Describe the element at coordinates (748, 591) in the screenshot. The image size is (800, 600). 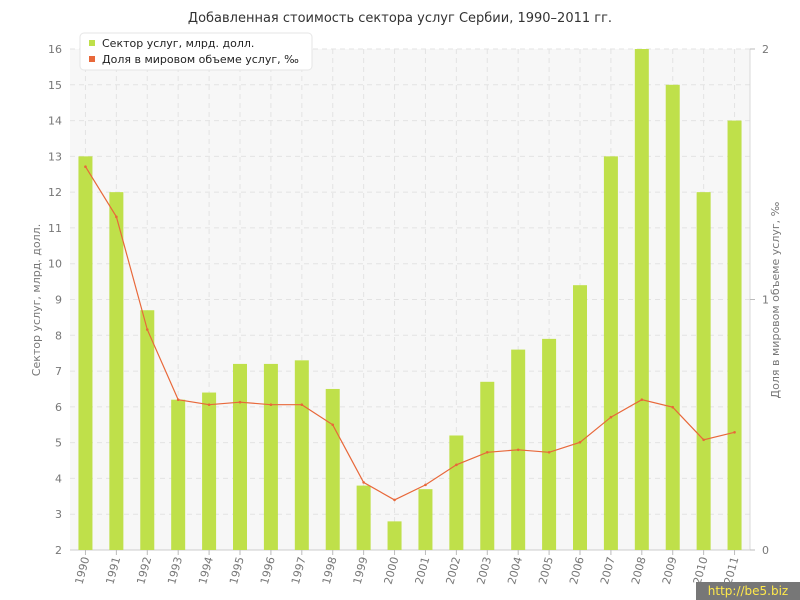
I see `watermark-link: http://be5.biz` at that location.